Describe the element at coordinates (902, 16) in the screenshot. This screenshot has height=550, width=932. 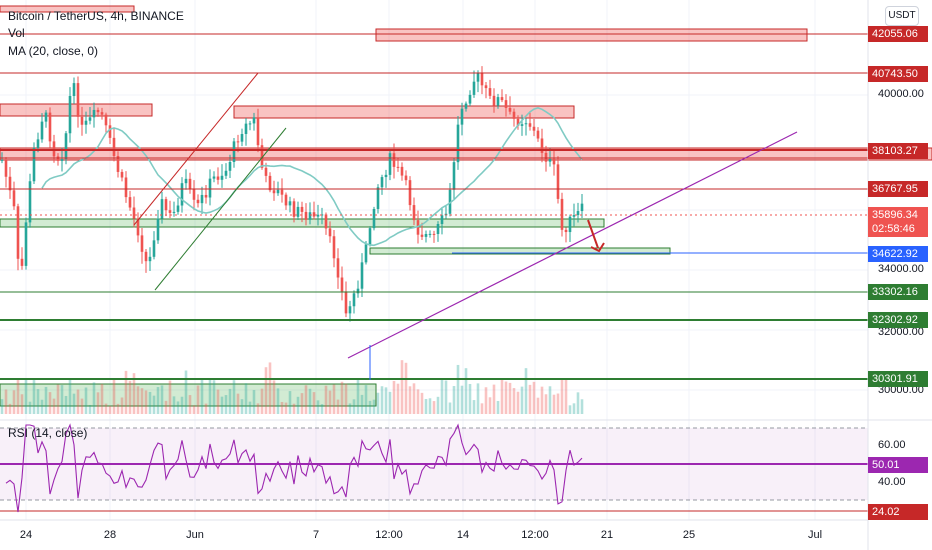
I see `currency-button: USDT` at that location.